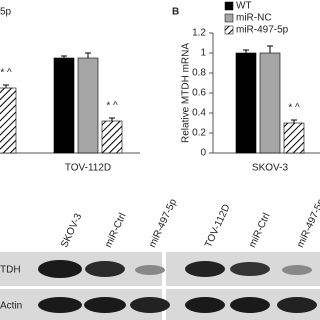  I want to click on panel-label: B, so click(175, 12).